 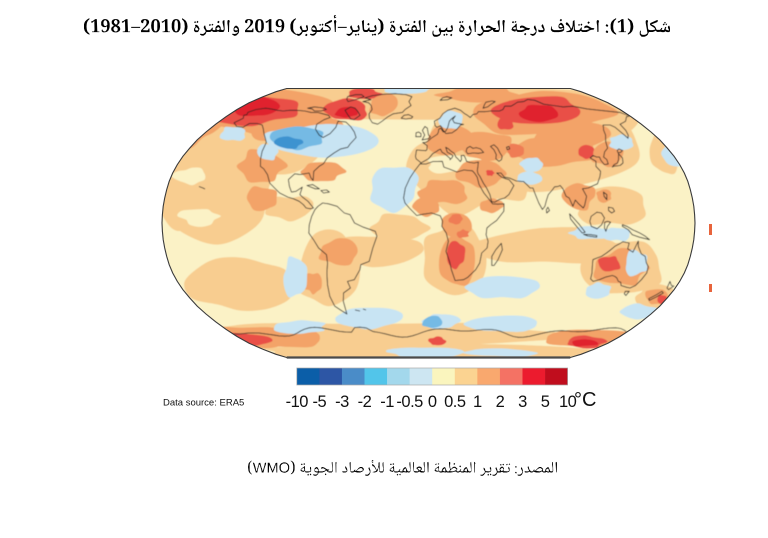 I want to click on svg-text: -5, so click(x=320, y=402).